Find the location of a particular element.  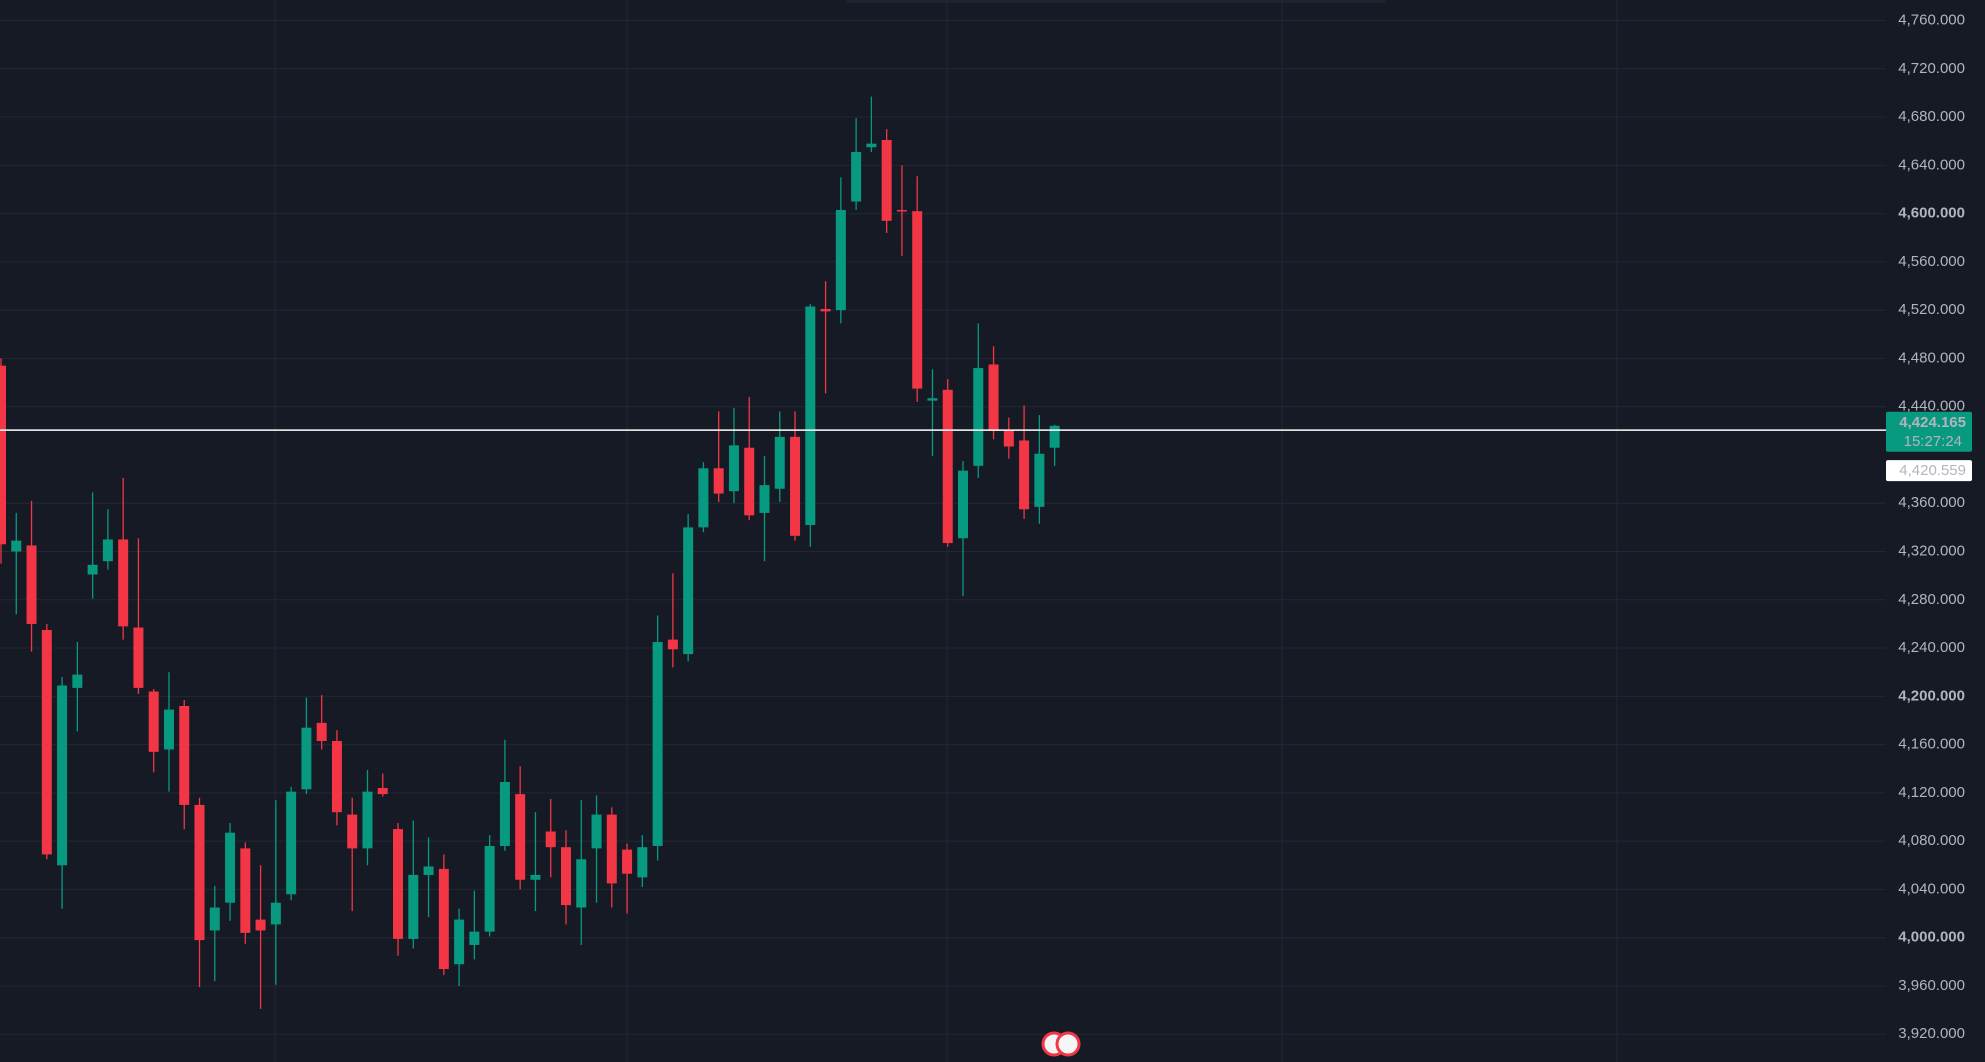

y-tick-label: 4,240.000 is located at coordinates (1931, 647).